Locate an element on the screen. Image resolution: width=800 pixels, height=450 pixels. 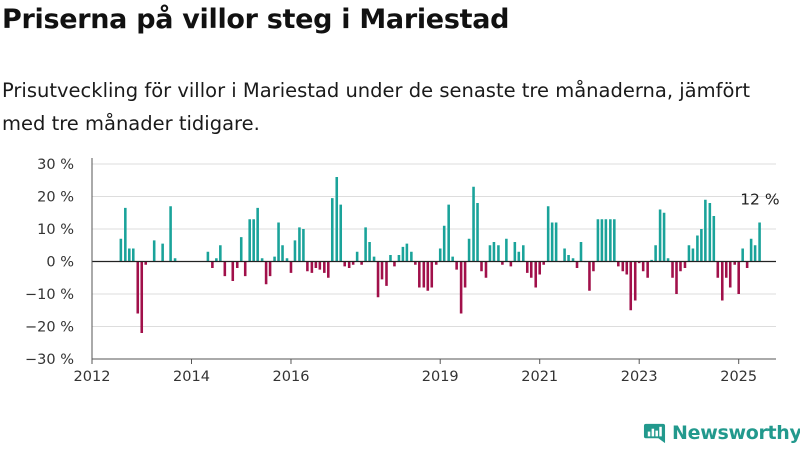
bar-chart-logo-icon is located at coordinates (654, 433).